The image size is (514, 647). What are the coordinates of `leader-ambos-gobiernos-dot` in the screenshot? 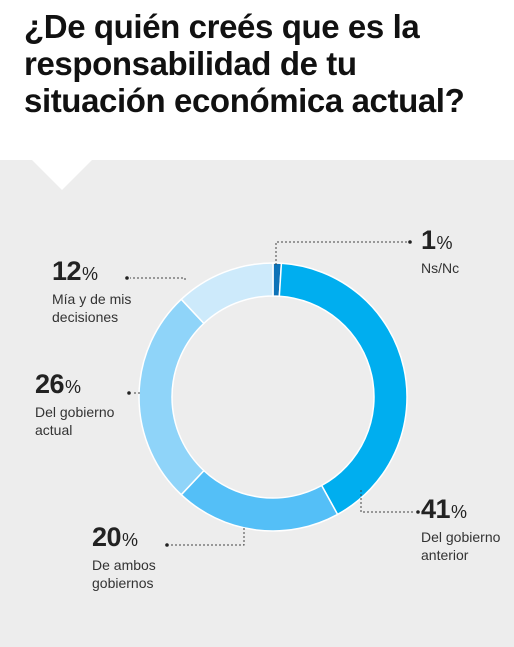 It's located at (167, 545).